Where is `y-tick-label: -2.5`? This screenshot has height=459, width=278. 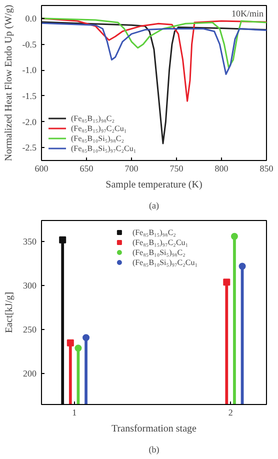
y-tick-label: -2.5 is located at coordinates (29, 147).